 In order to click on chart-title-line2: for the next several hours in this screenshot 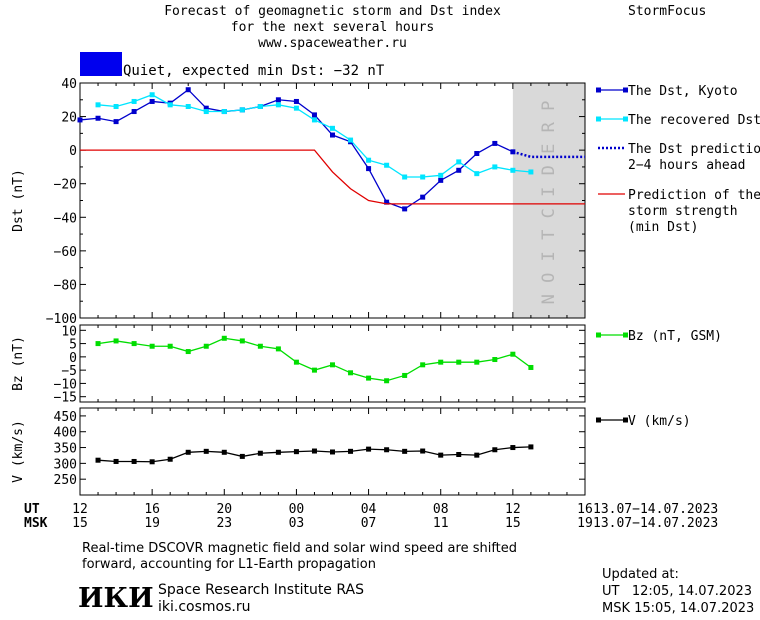, I will do `click(332, 27)`.